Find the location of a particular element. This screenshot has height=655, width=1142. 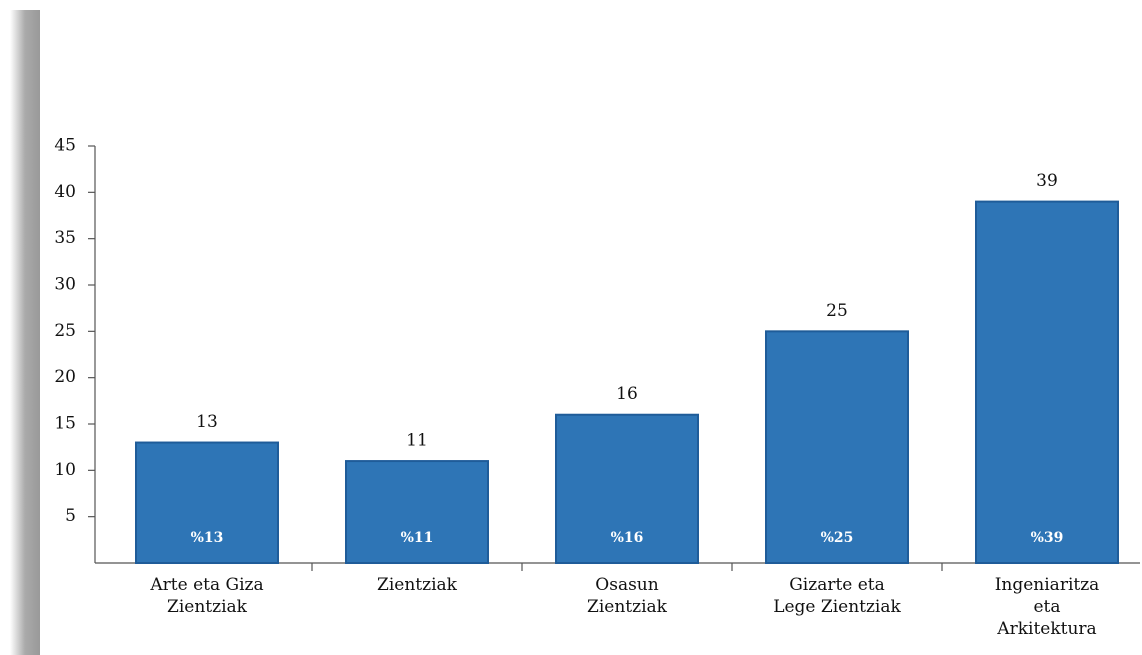

percent-label: %39 is located at coordinates (1047, 538).